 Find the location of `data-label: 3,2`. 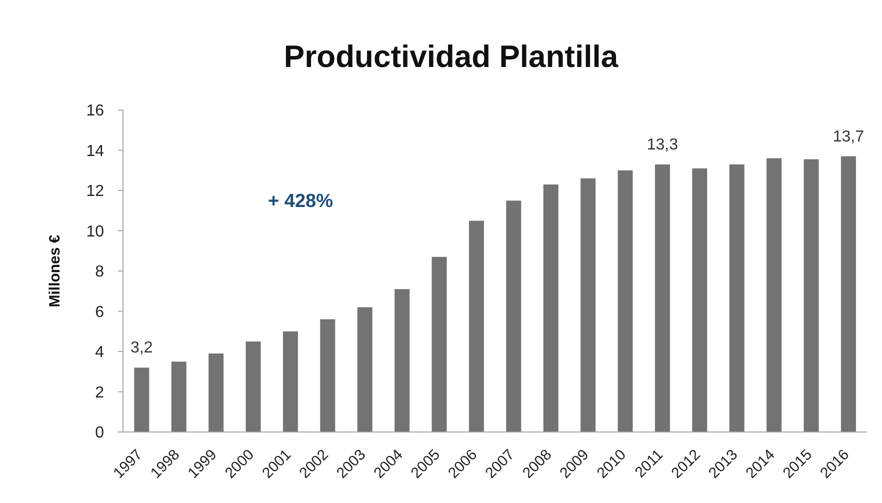

data-label: 3,2 is located at coordinates (141, 348).